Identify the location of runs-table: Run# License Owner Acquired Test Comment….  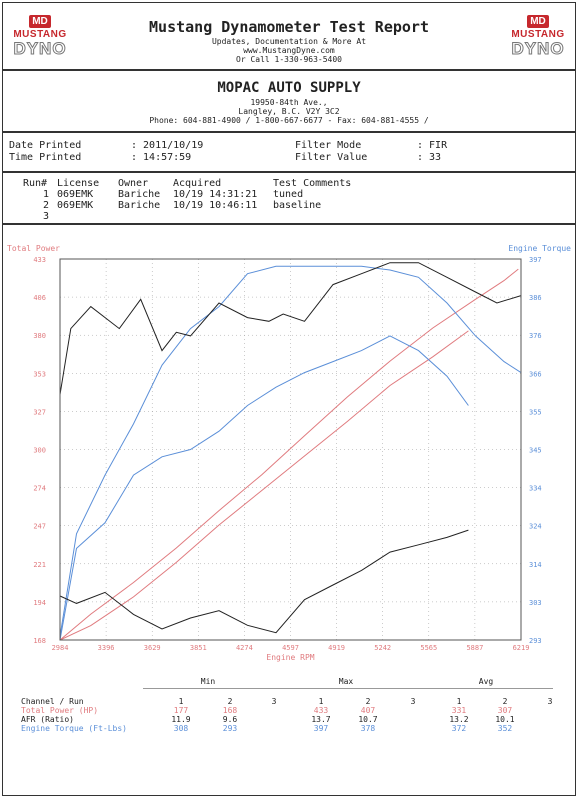
(289, 198).